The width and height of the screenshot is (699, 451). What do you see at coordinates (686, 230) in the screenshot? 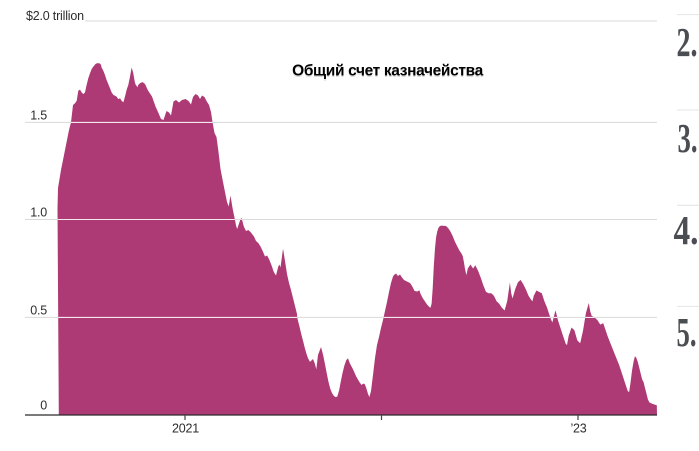
I see `svg-text: 4.` at bounding box center [686, 230].